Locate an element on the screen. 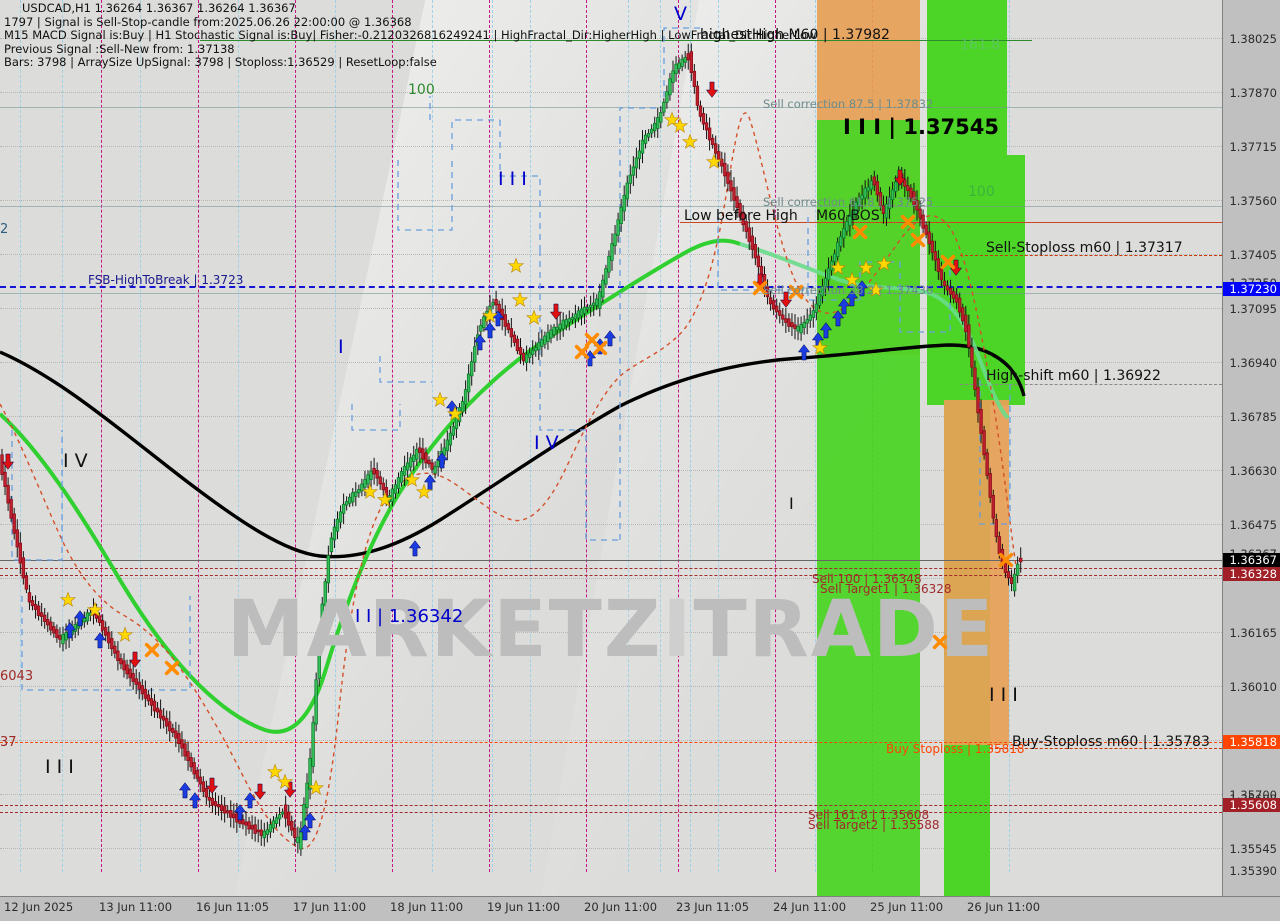  annotation-sell-correction-875: Sell correction 87.5 | 1.37832 is located at coordinates (848, 104).